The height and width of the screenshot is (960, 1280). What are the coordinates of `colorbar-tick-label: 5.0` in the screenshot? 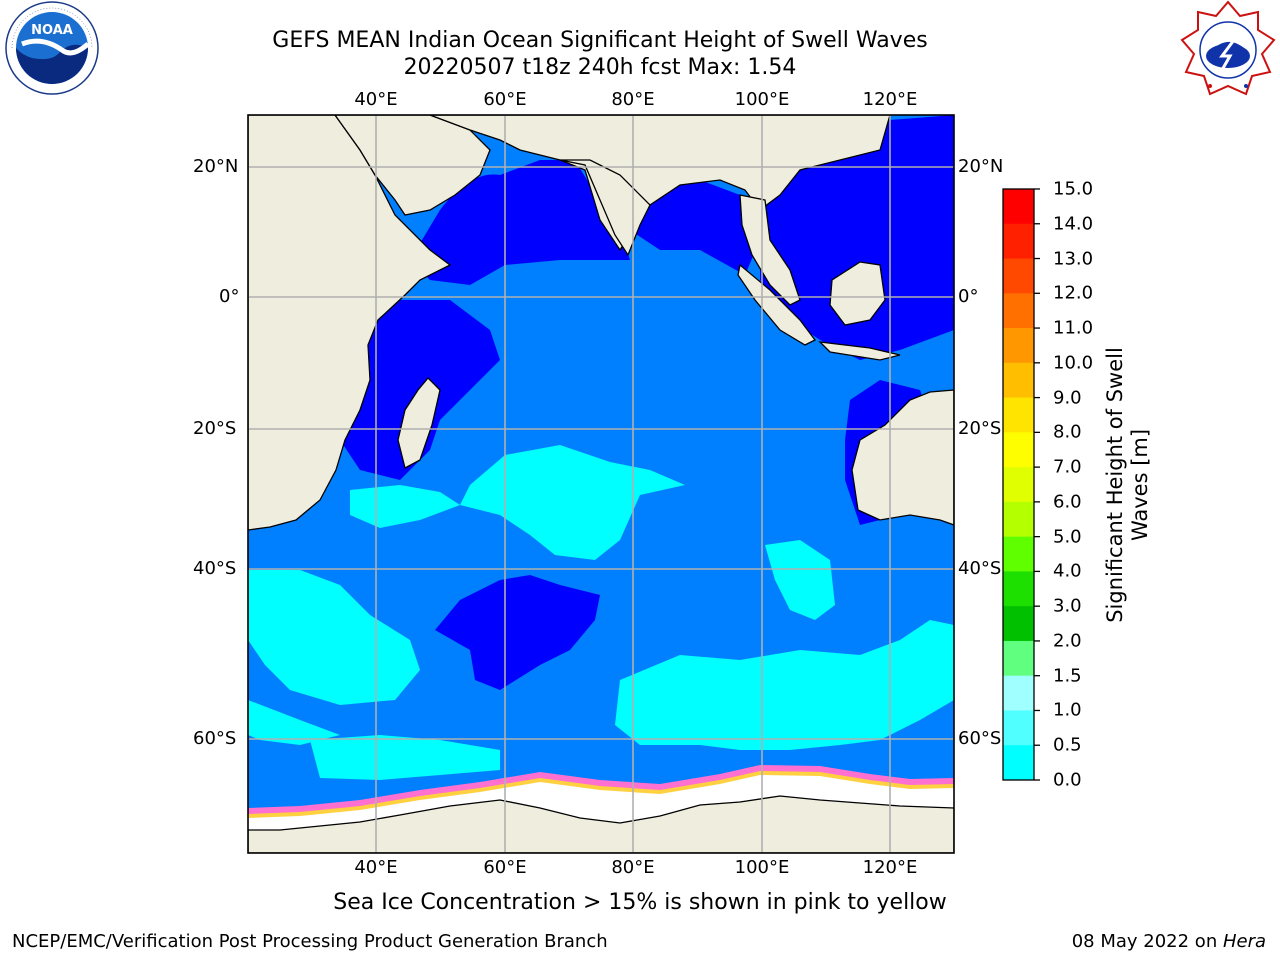 It's located at (1067, 537).